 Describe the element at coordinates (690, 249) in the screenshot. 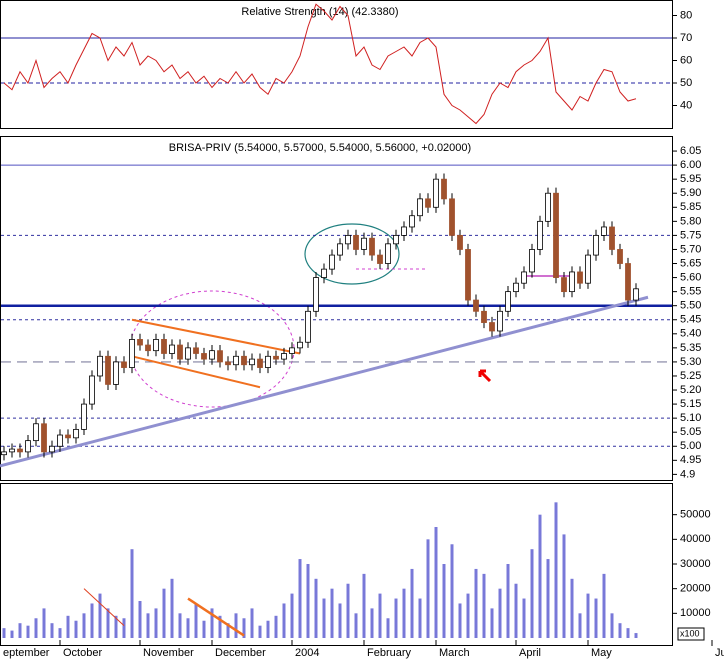

I see `y-tick-label: 5.70` at that location.